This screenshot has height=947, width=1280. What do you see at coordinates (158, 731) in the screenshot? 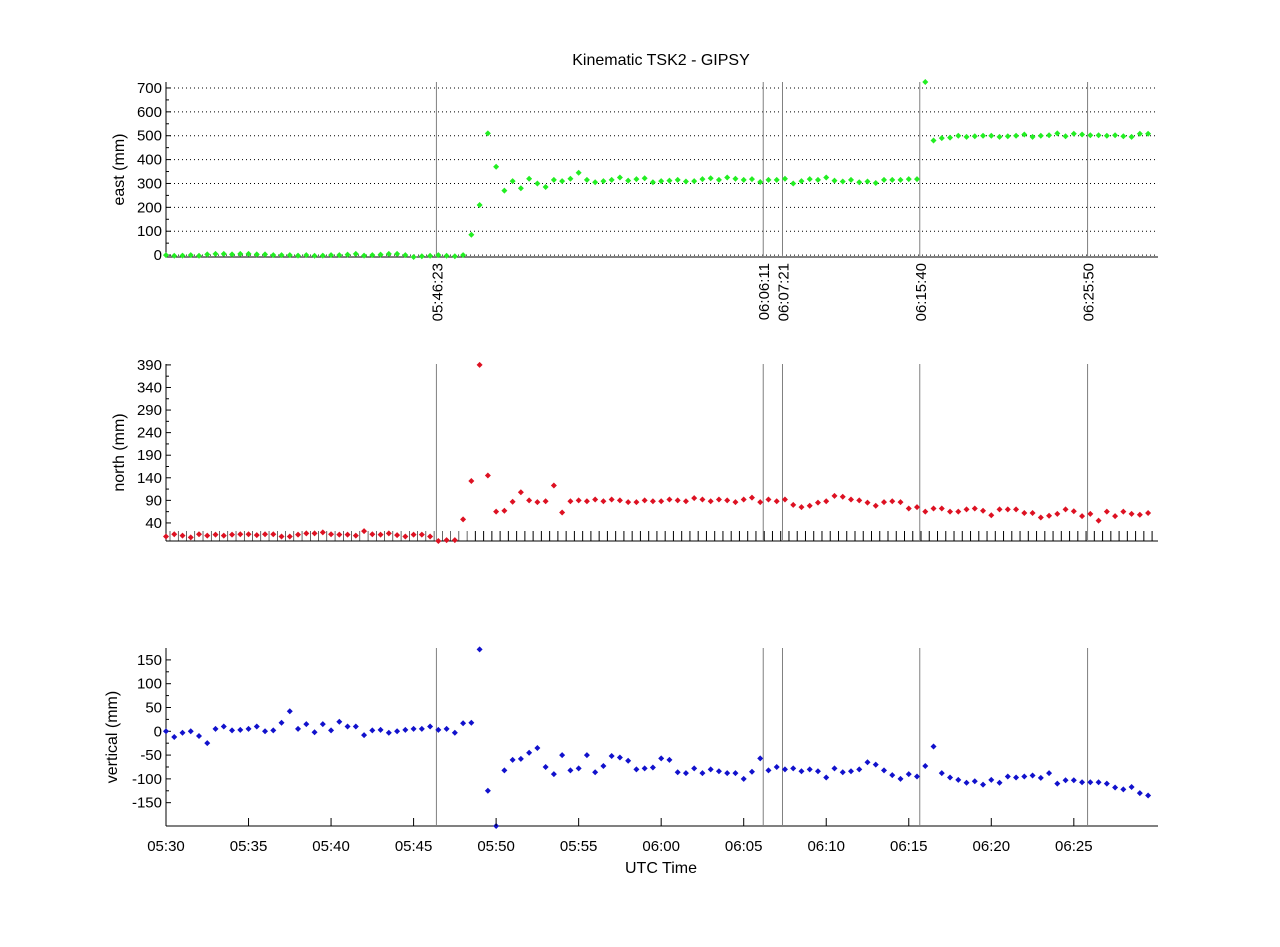
I see `y-tick-label: 0` at bounding box center [158, 731].